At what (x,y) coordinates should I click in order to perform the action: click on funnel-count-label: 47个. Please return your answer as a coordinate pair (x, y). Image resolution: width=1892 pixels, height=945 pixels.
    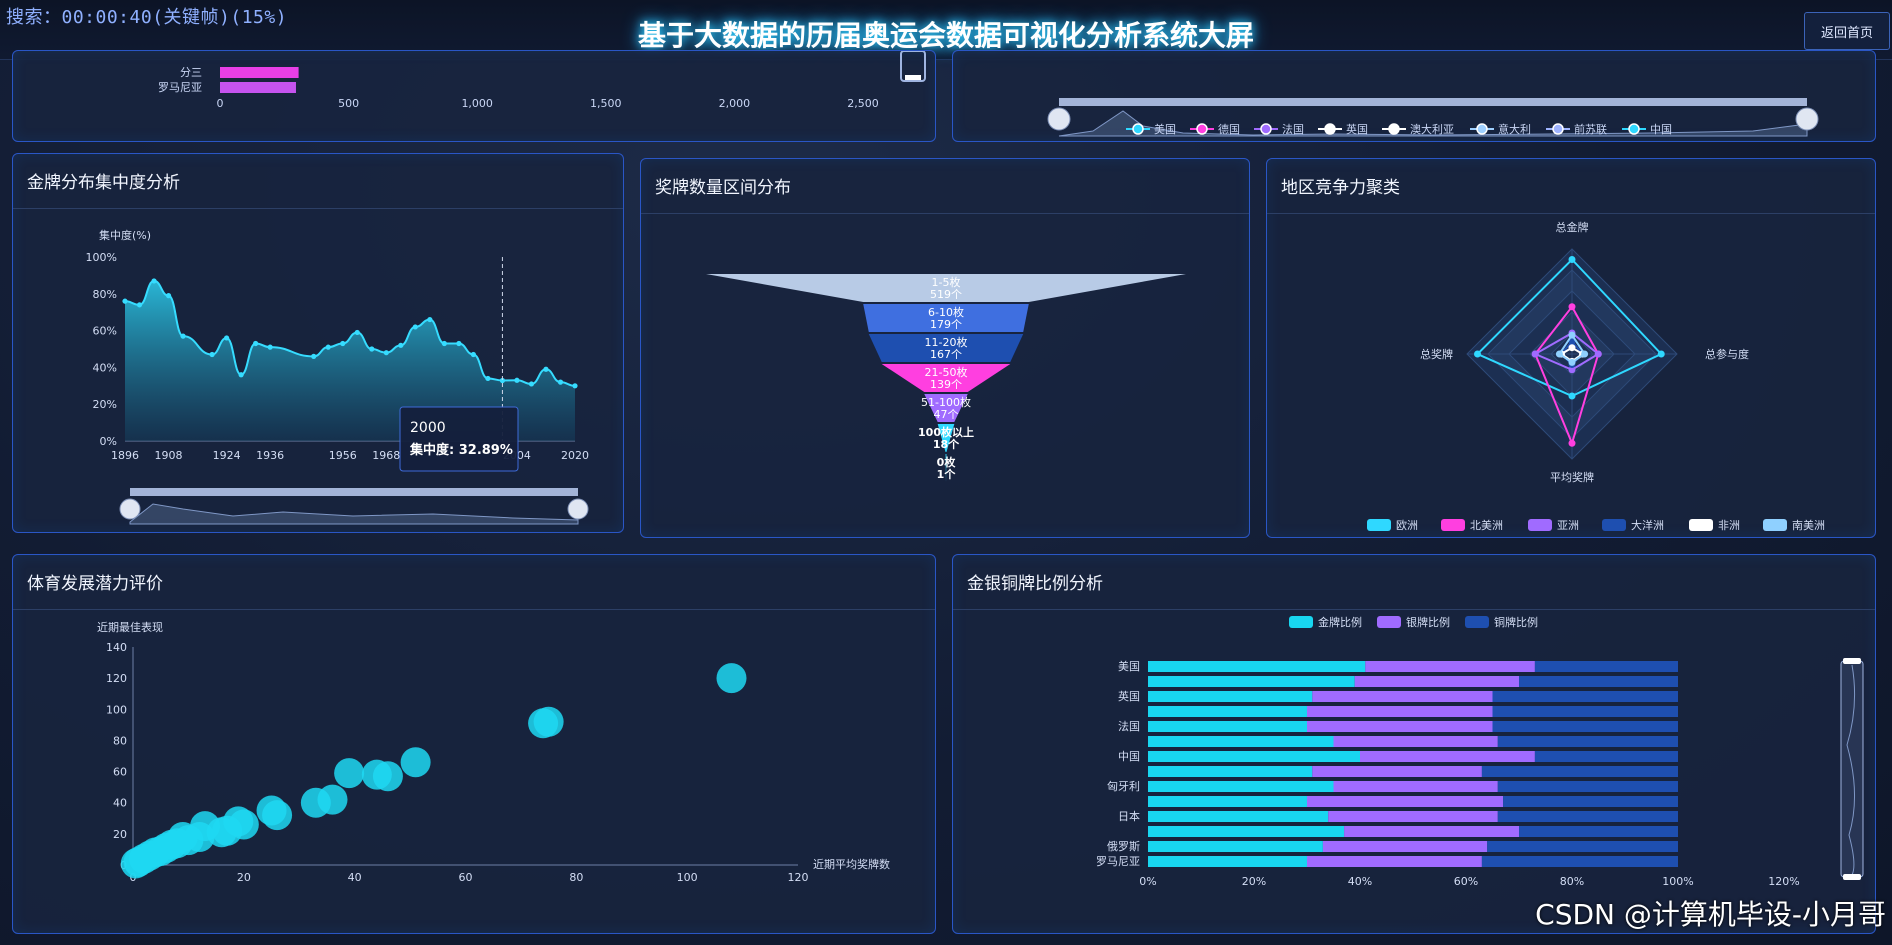
    Looking at the image, I should click on (946, 414).